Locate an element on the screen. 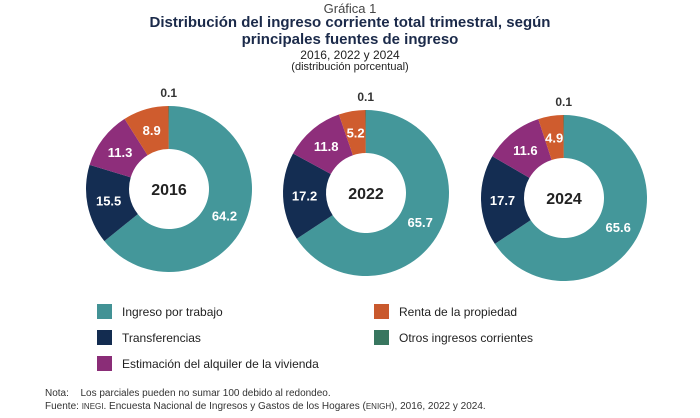 Image resolution: width=700 pixels, height=418 pixels. data-label-transferencias-2022: 17.2 is located at coordinates (304, 196).